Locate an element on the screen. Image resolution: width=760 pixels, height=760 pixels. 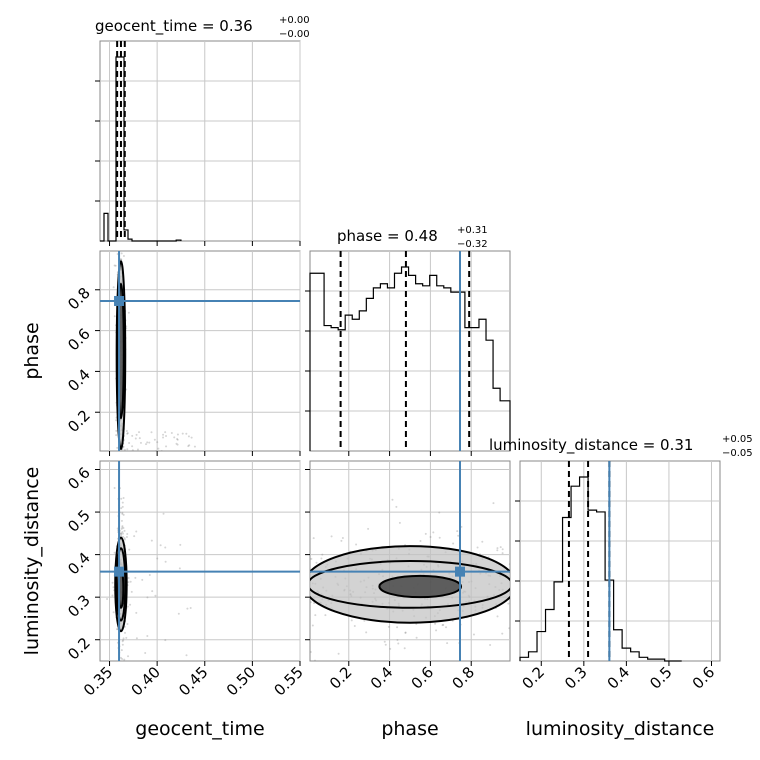
hist-geocent-time-frame is located at coordinates (200, 141).